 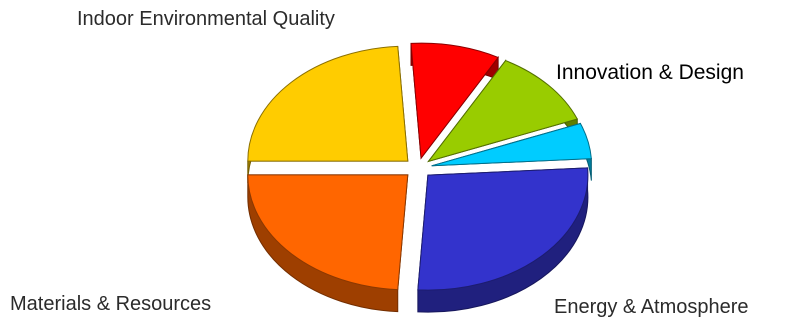 I want to click on slice-label-energy-atmosphere: Energy & Atmosphere, so click(x=651, y=307).